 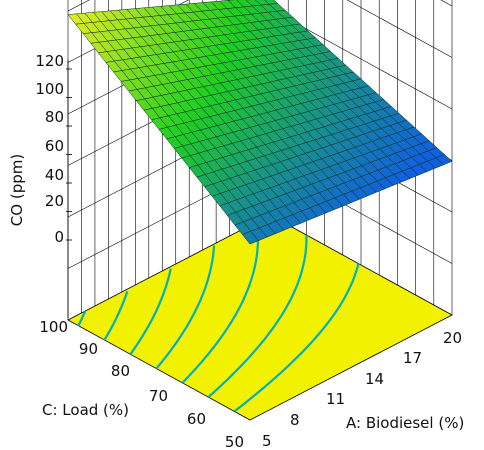 What do you see at coordinates (53, 327) in the screenshot?
I see `y-tick-100: 100` at bounding box center [53, 327].